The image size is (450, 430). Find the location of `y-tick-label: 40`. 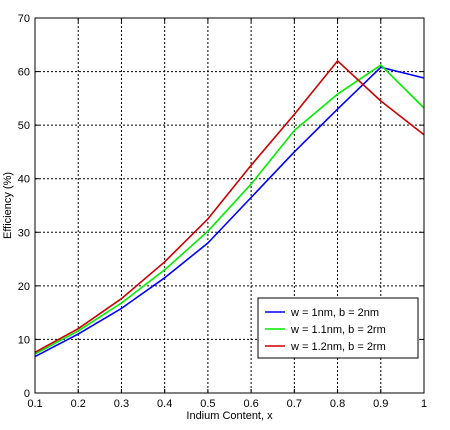

y-tick-label: 40 is located at coordinates (24, 180).